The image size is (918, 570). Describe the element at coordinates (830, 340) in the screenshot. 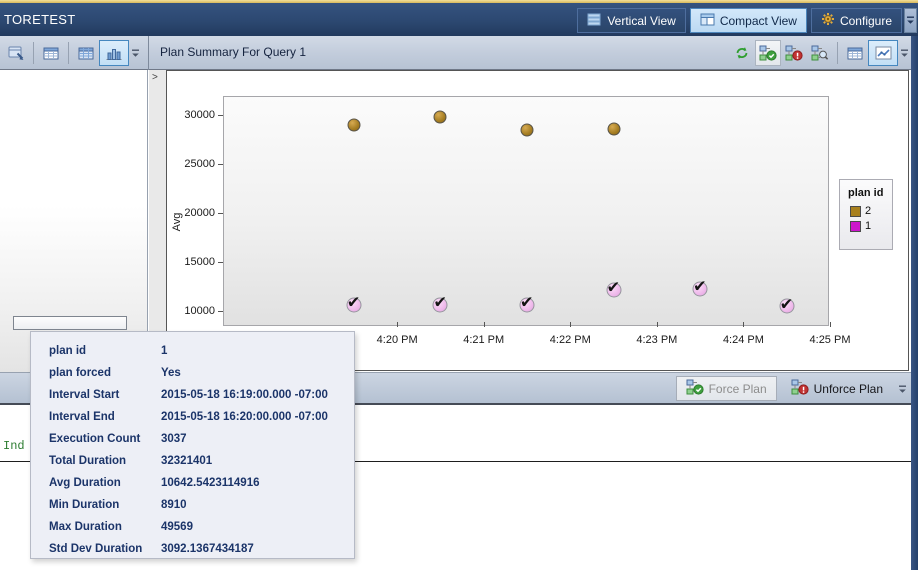

I see `x-axis-tick-label: 4:25 PM` at that location.